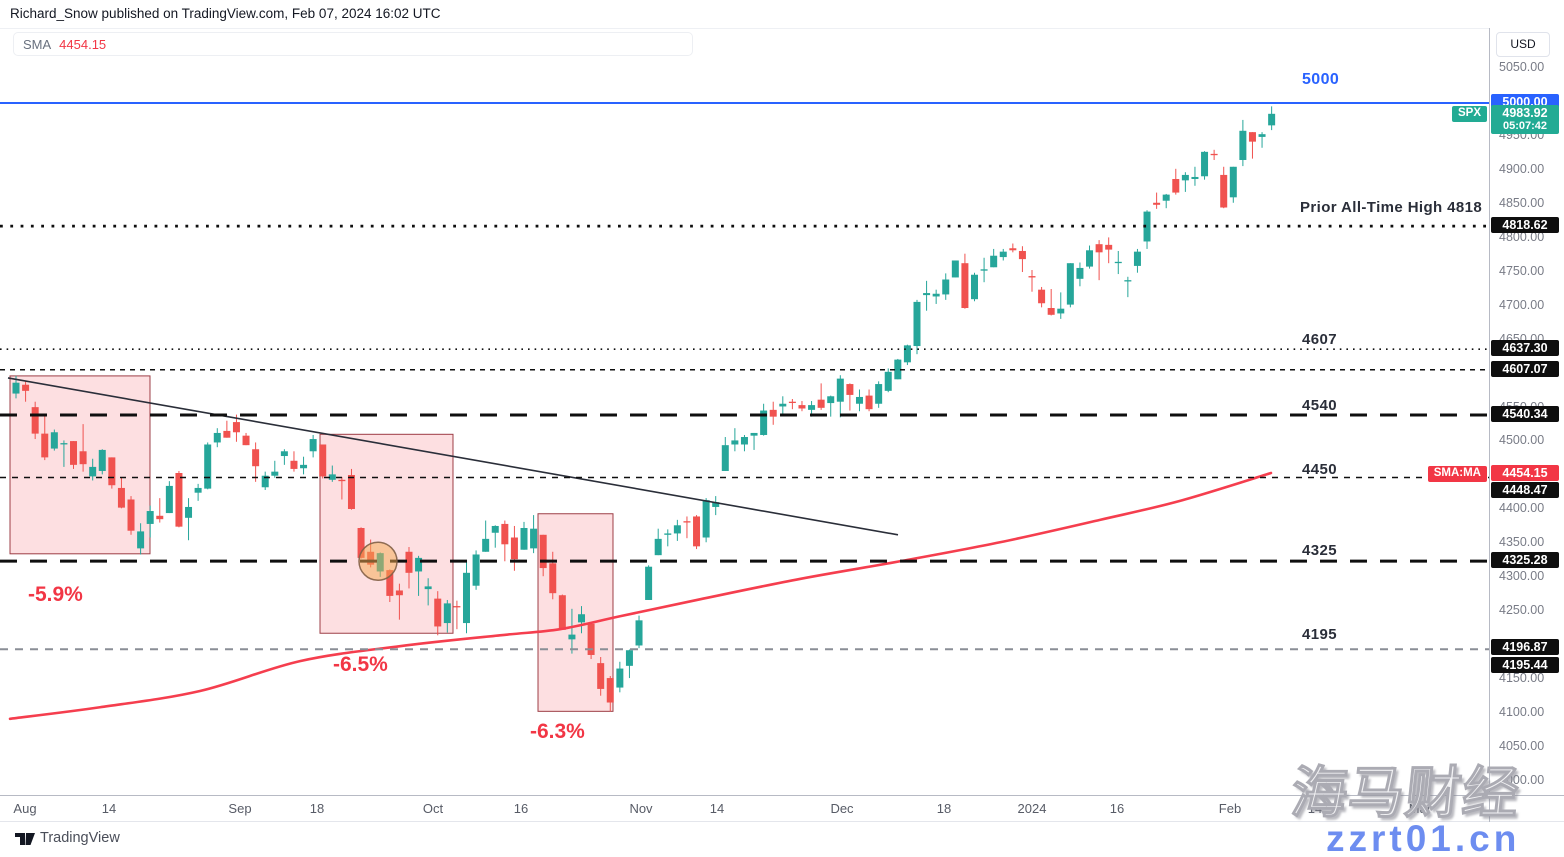  Describe the element at coordinates (1522, 508) in the screenshot. I see `price-tick: 4400.00` at that location.